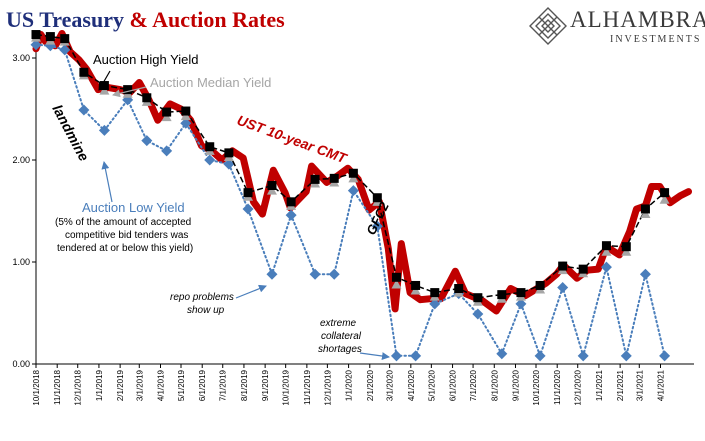 The width and height of the screenshot is (705, 441). I want to click on x-tick-label: 1/1/2020, so click(349, 385).